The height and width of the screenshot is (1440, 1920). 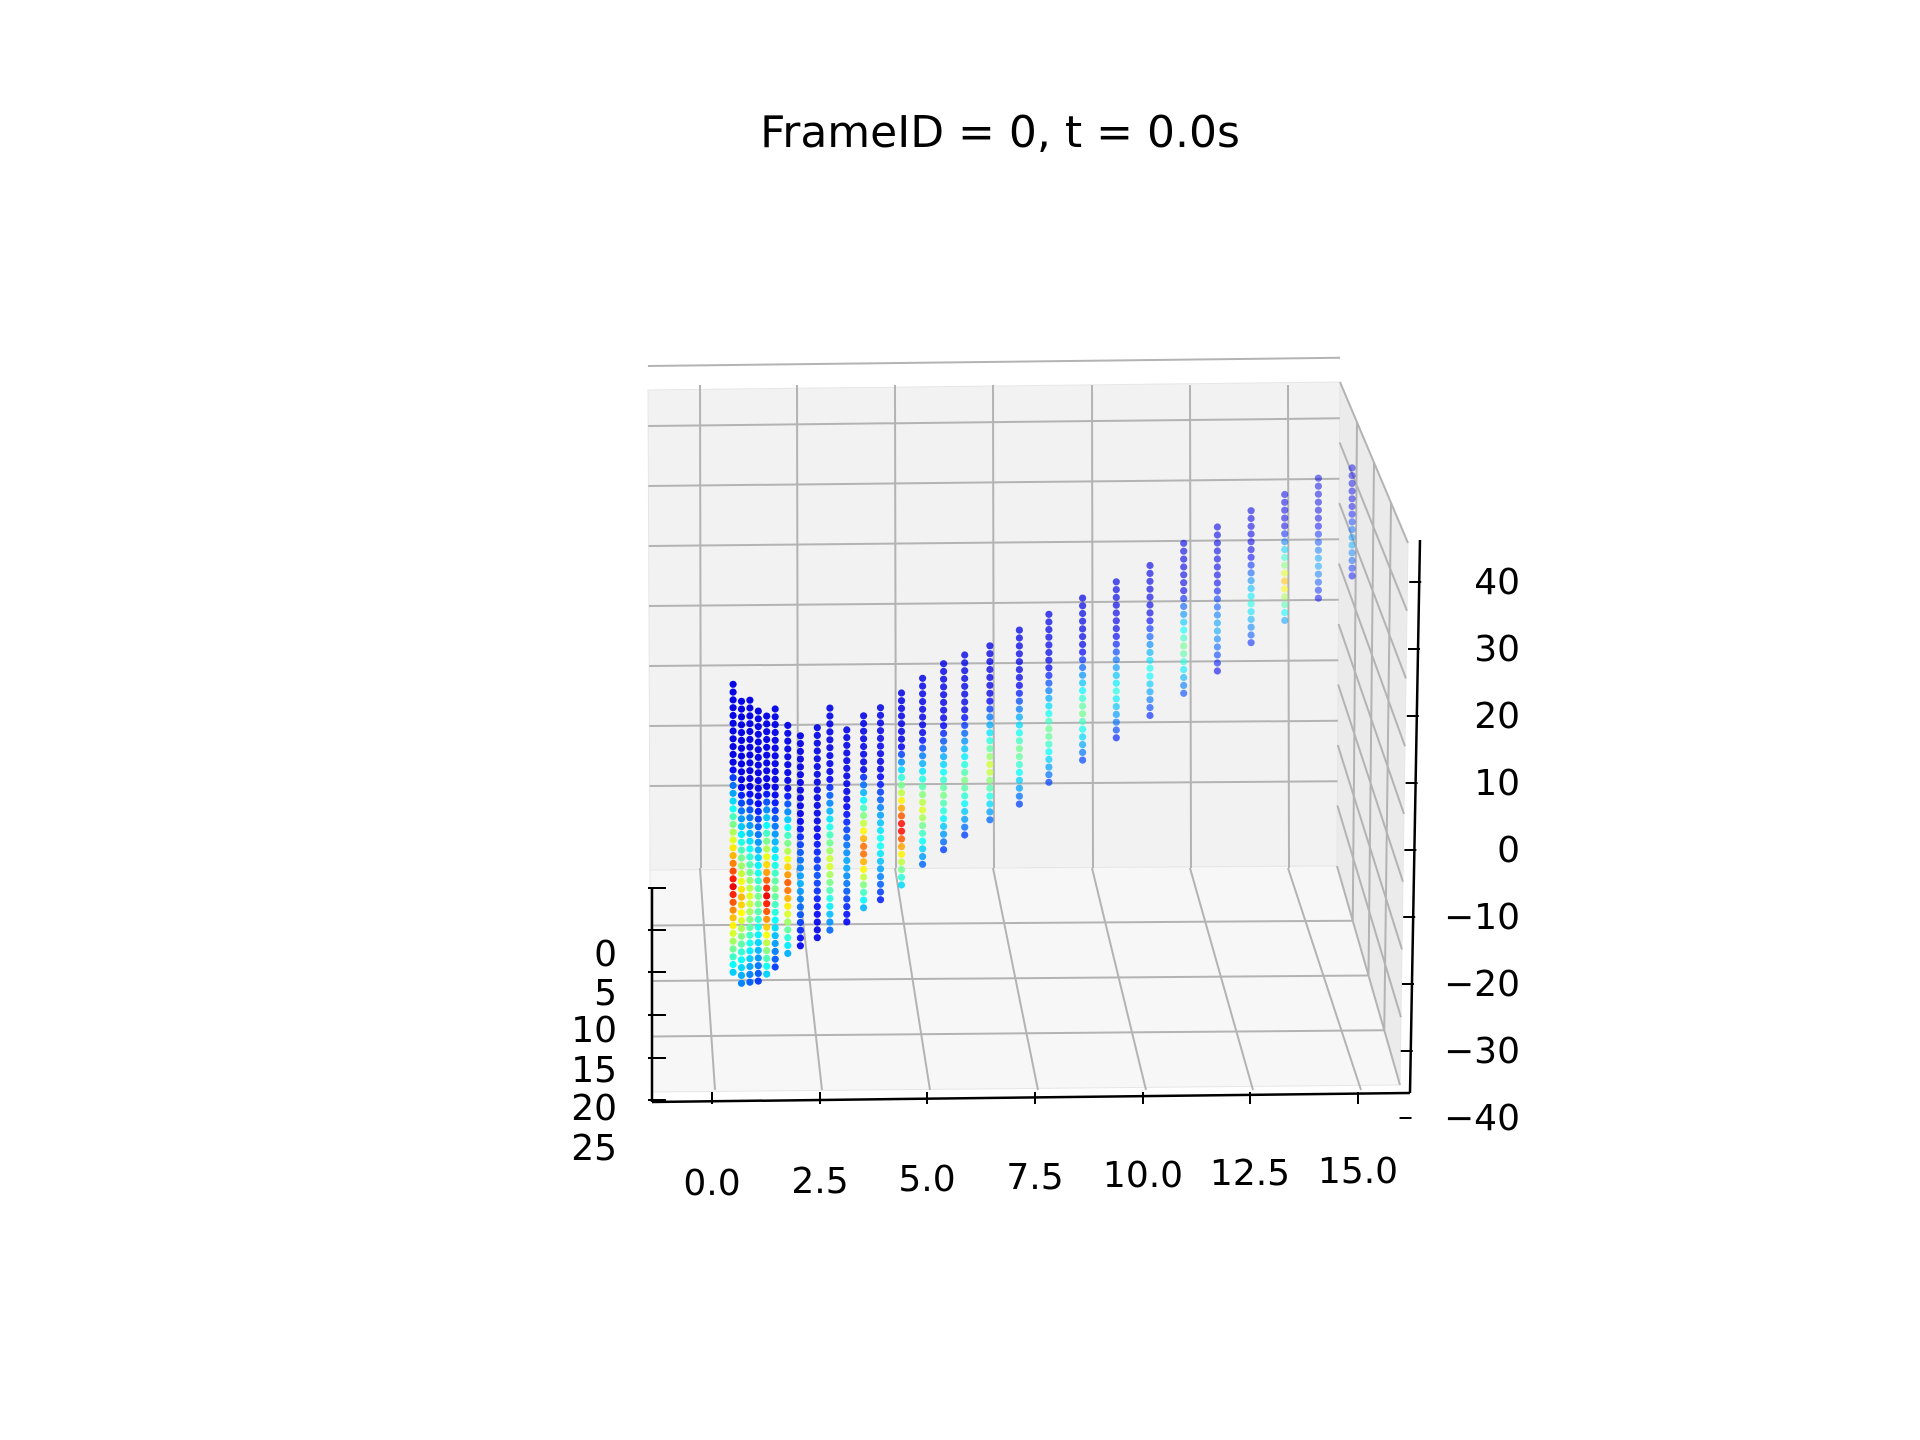 I want to click on z-tick-label: 10, so click(x=1497, y=783).